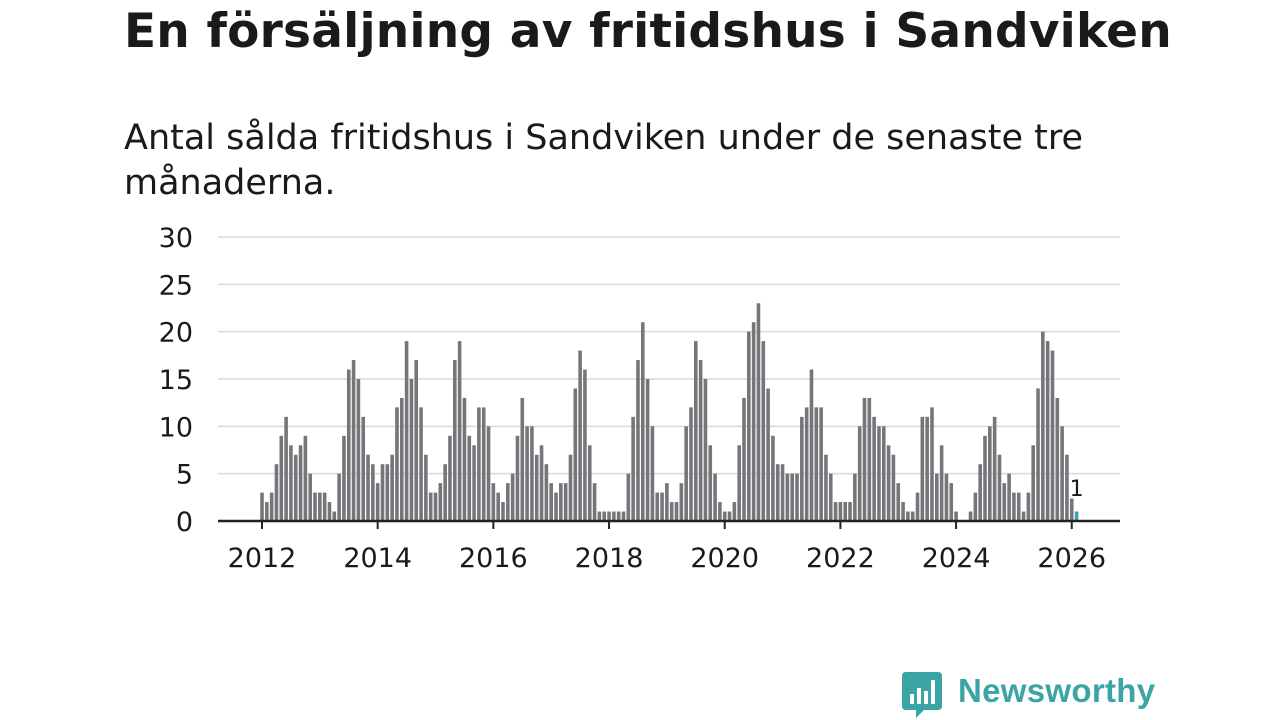  I want to click on y-tick-label: 10, so click(176, 427).